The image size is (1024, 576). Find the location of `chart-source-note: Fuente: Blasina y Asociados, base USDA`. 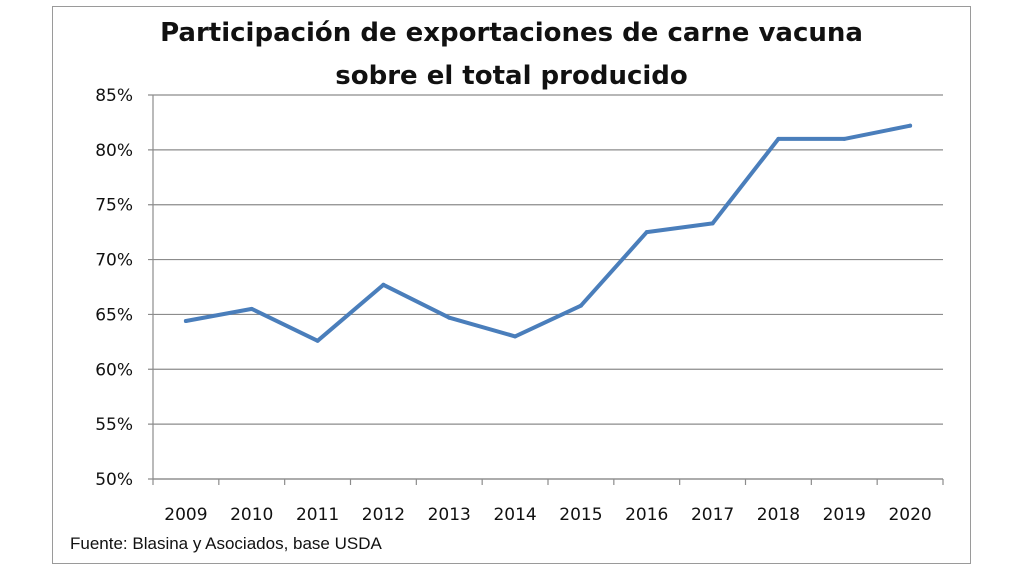

chart-source-note: Fuente: Blasina y Asociados, base USDA is located at coordinates (226, 543).